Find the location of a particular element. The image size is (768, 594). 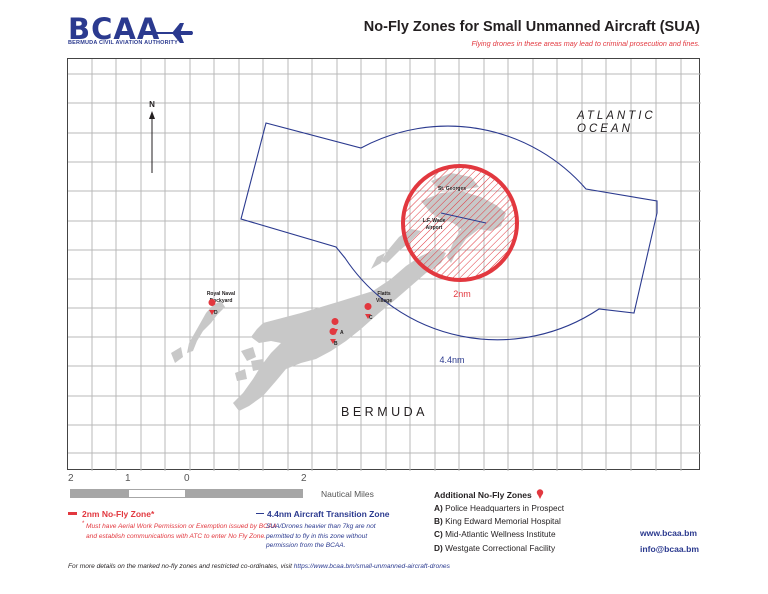

zone-item-b: B) King Edward Memorial Hospital is located at coordinates (497, 521).